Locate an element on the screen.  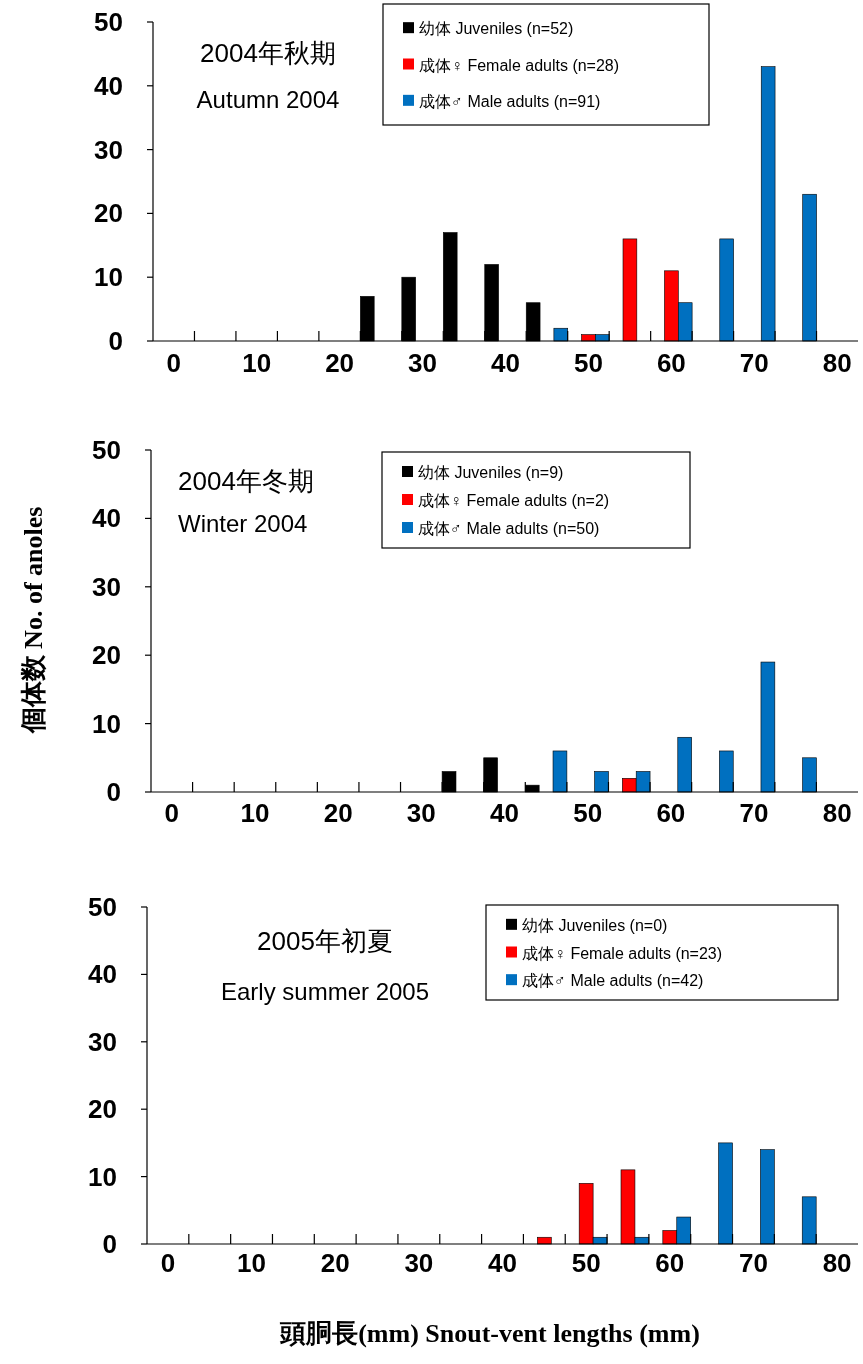
legend-label: 成体♀ Female adults (n=28) is located at coordinates (519, 65).